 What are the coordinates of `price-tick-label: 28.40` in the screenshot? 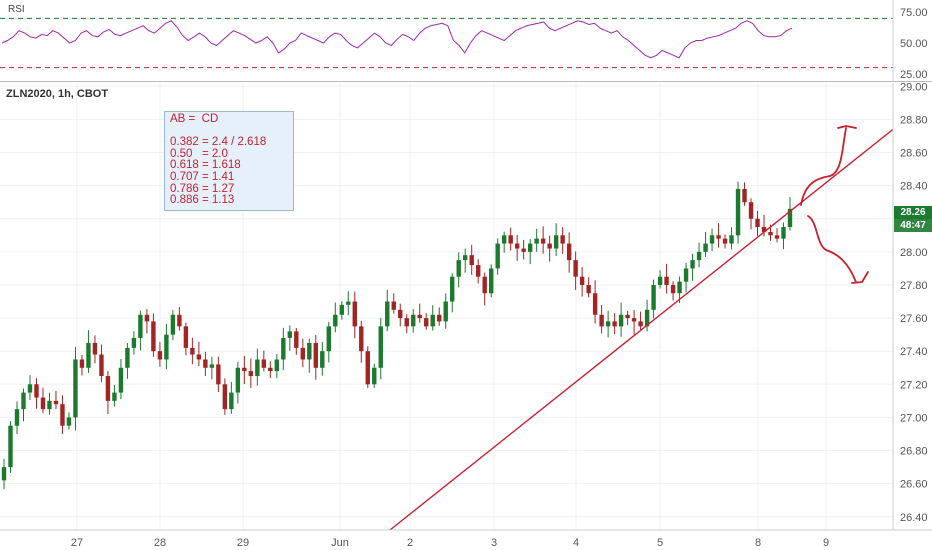 It's located at (914, 187).